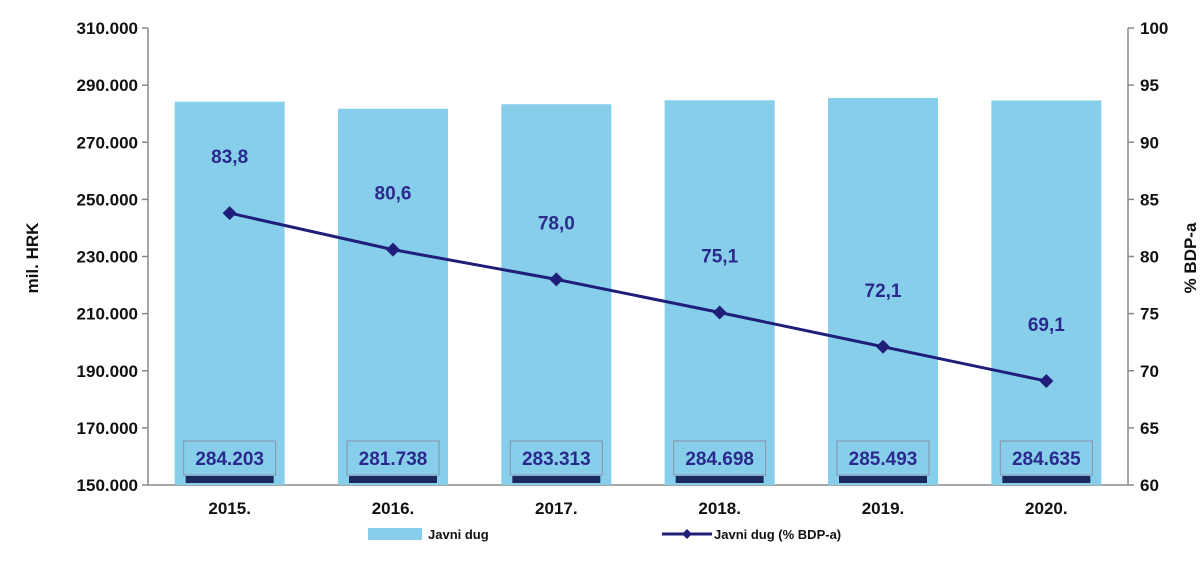 This screenshot has width=1203, height=568. I want to click on legend-bar-swatch, so click(395, 534).